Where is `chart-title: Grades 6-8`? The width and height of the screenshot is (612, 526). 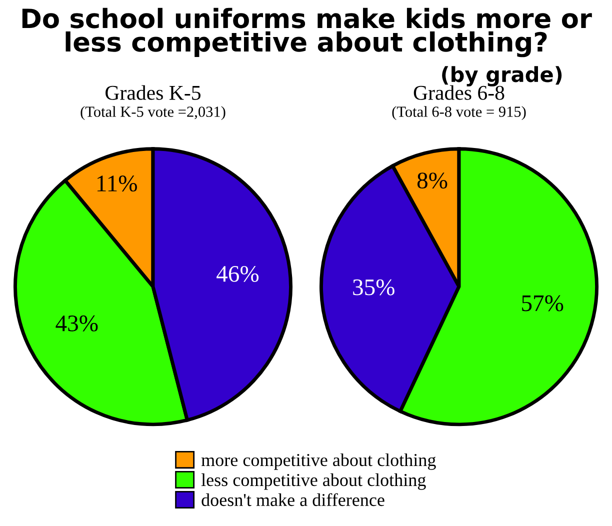
chart-title: Grades 6-8 is located at coordinates (459, 92).